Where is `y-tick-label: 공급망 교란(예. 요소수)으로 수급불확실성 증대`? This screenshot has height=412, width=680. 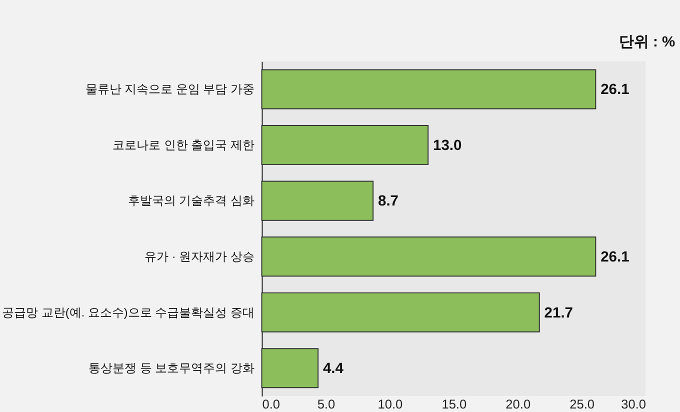
y-tick-label: 공급망 교란(예. 요소수)으로 수급불확실성 증대 is located at coordinates (128, 312).